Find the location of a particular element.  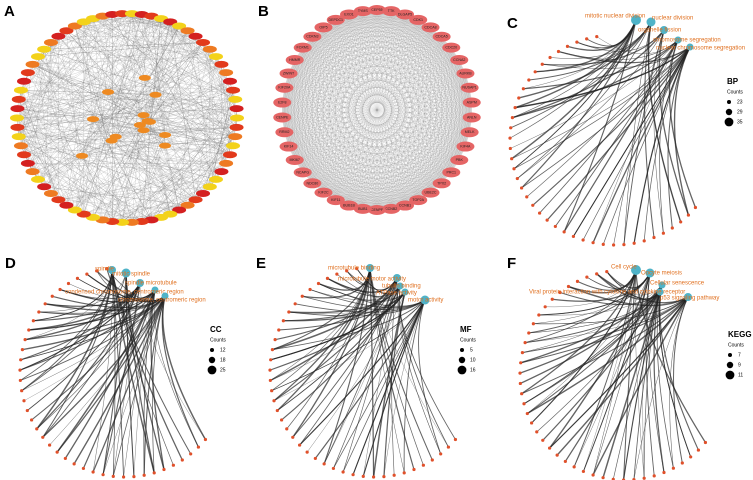

legend-count: 35 is located at coordinates (740, 122).